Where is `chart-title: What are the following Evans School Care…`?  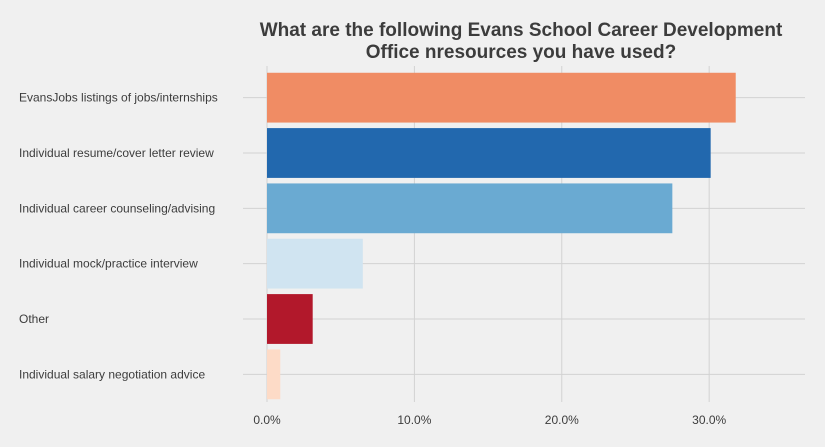
chart-title: What are the following Evans School Care… is located at coordinates (521, 41).